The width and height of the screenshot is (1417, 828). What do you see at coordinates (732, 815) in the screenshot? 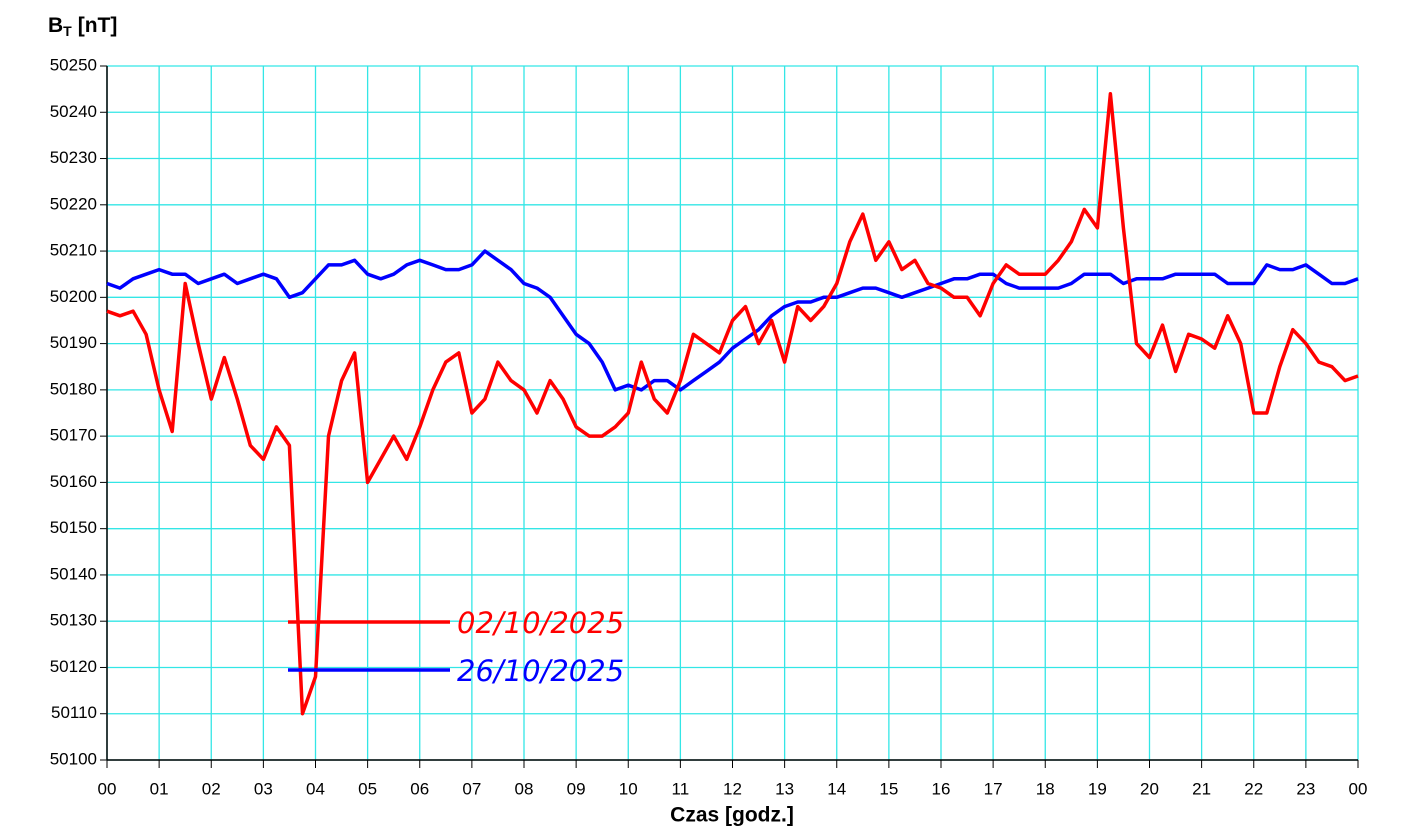
I see `x-axis-label: Czas [godz.]` at bounding box center [732, 815].